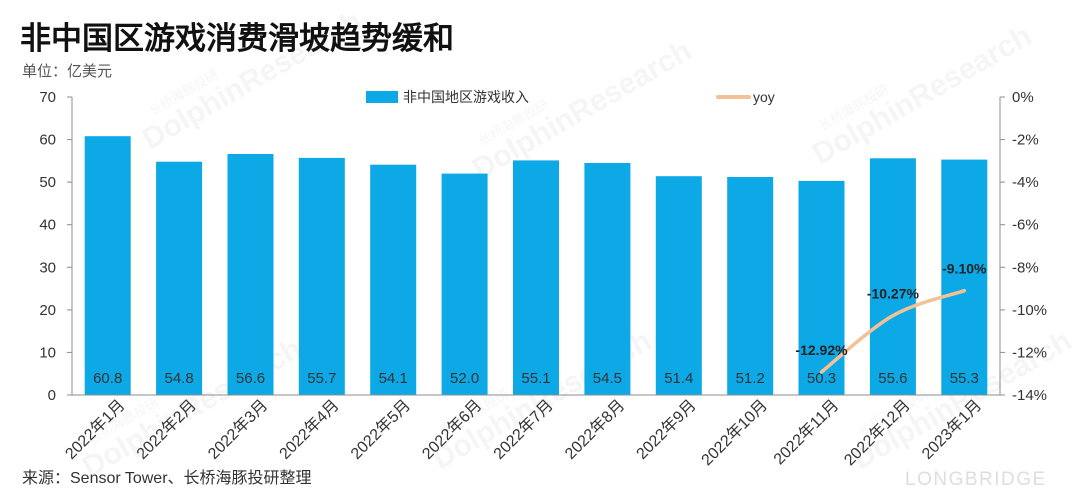 This screenshot has height=503, width=1080. Describe the element at coordinates (745, 97) in the screenshot. I see `legend-item-yoy: yoy` at that location.